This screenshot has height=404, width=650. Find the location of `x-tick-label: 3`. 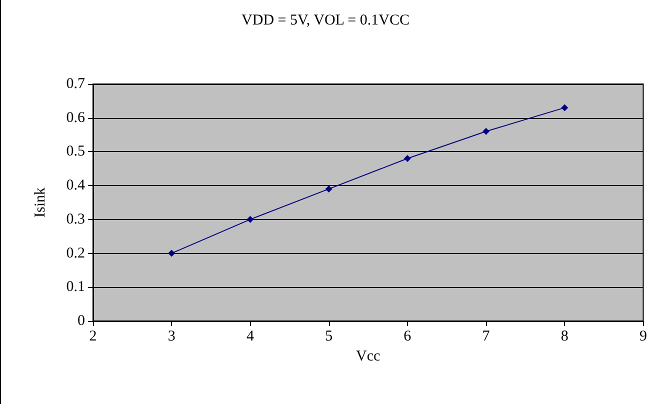

x-tick-label: 3 is located at coordinates (172, 336).